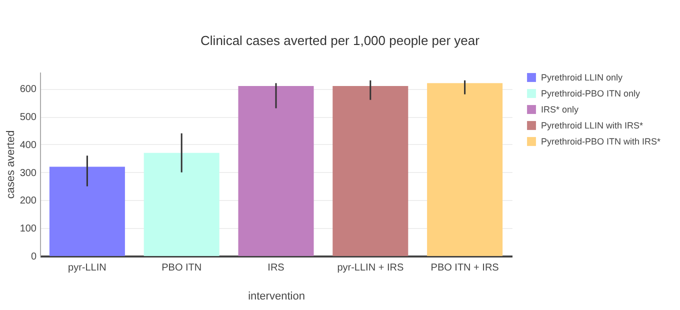  I want to click on legend-label: Pyrethroid-PBO ITN with IRS*, so click(601, 141).